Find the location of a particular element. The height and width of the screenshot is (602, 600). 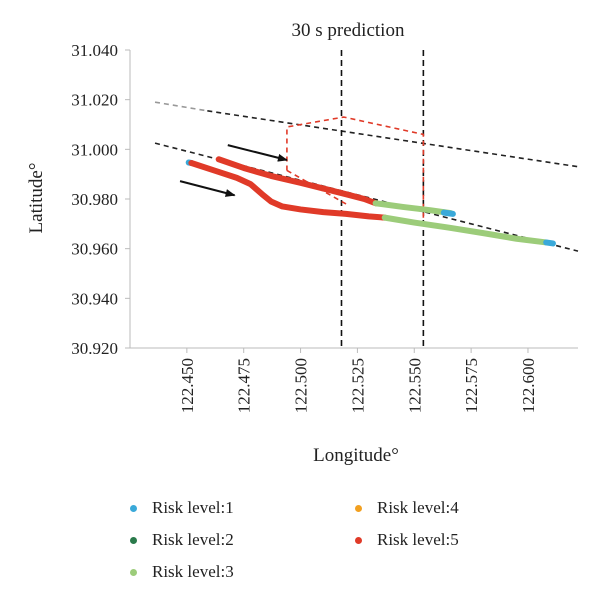

x-tick-label: 122.475 is located at coordinates (244, 385).